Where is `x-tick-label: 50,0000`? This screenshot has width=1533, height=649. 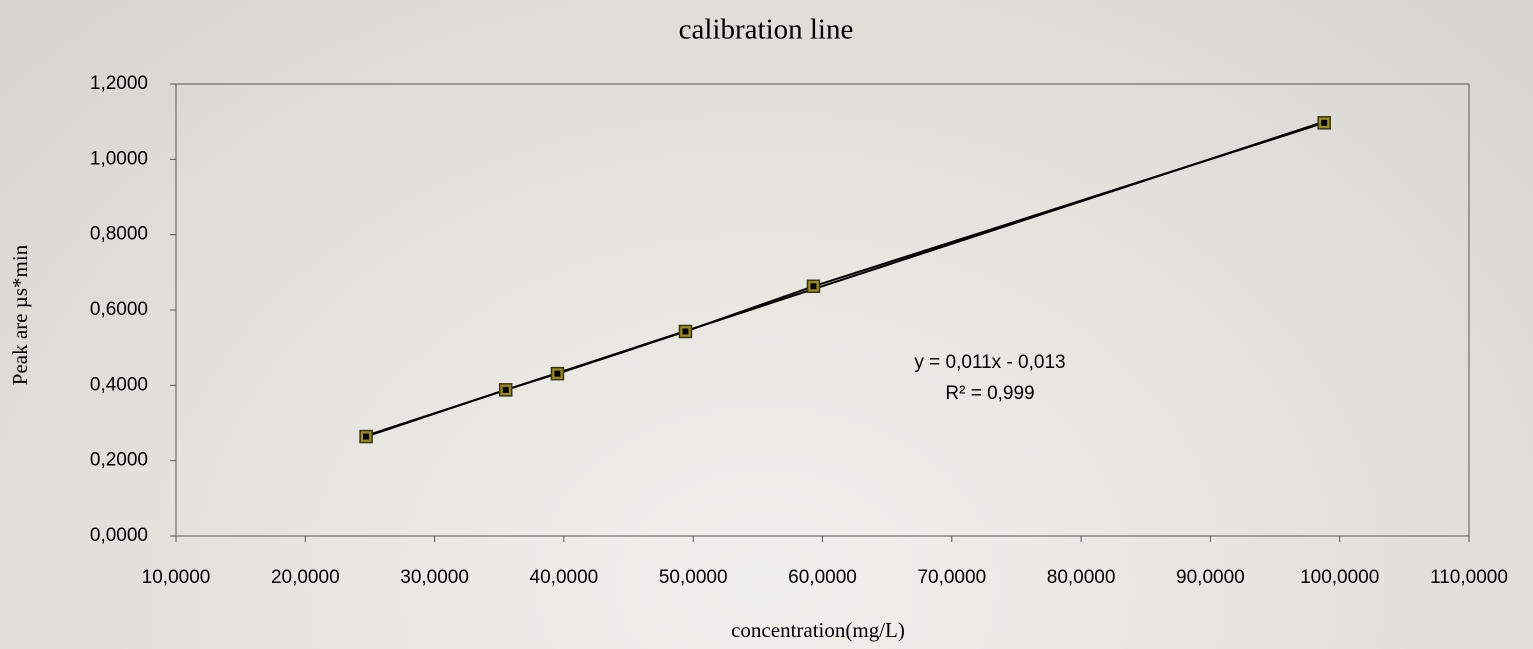 x-tick-label: 50,0000 is located at coordinates (693, 577).